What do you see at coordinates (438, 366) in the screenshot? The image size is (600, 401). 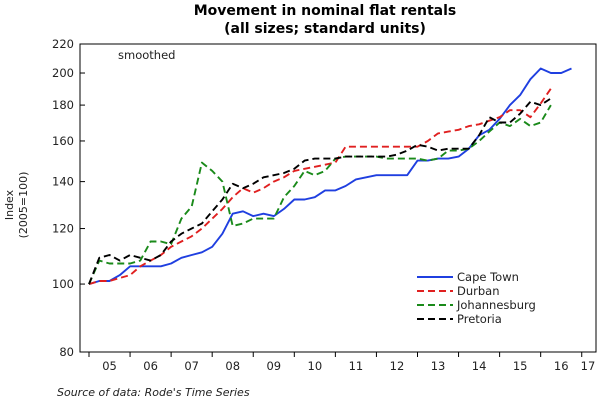 I see `x-tick-label: 13` at bounding box center [438, 366].